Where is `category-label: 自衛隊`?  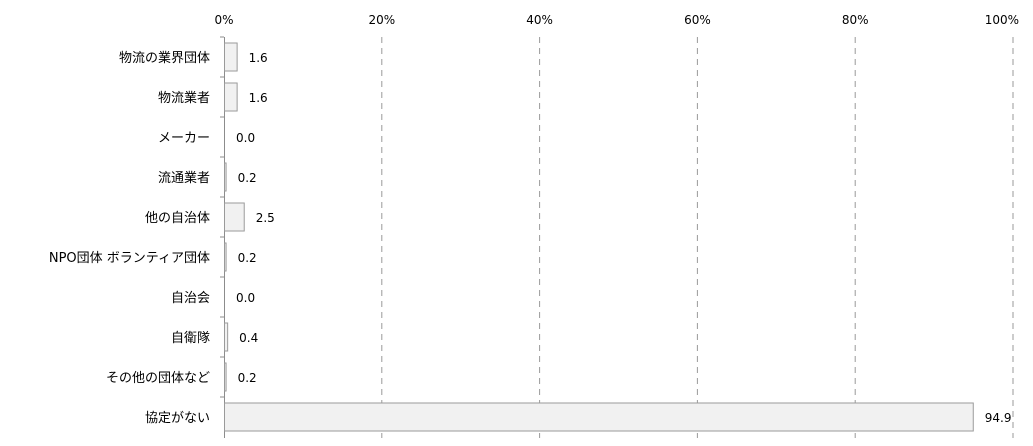 category-label: 自衛隊 is located at coordinates (190, 338).